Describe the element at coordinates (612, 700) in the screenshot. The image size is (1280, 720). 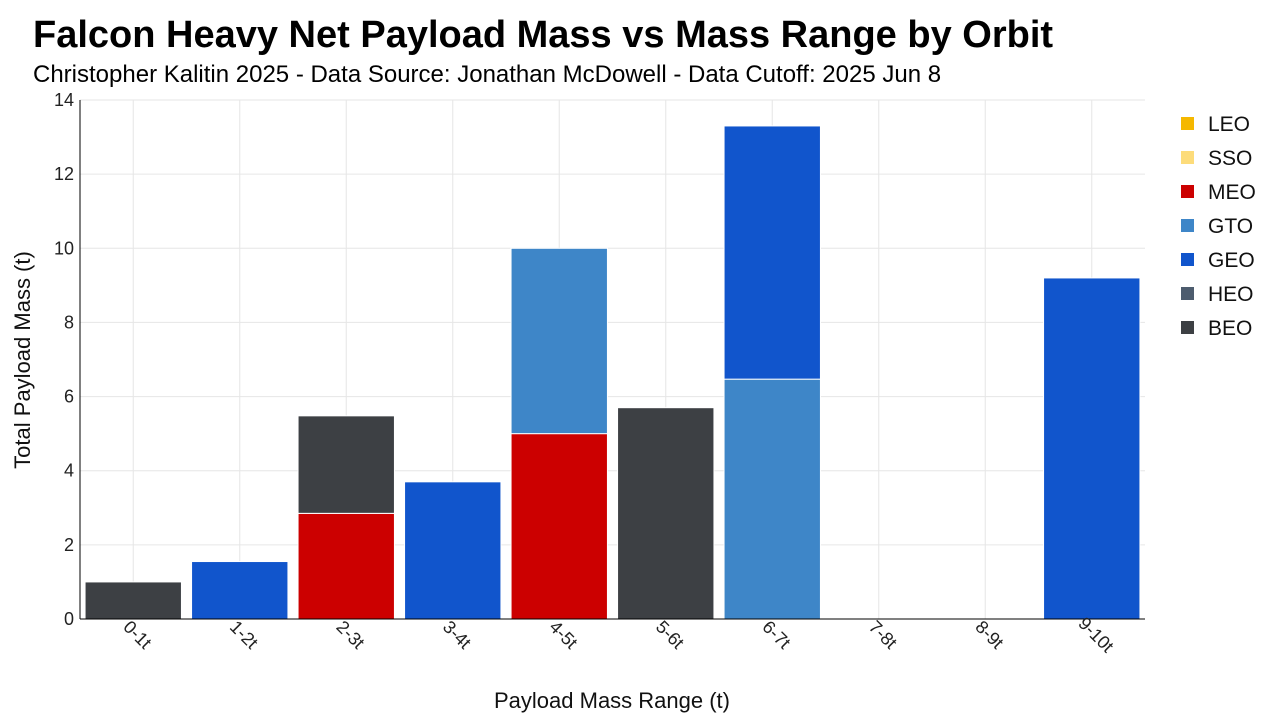
I see `x-axis-title: Payload Mass Range (t)` at that location.